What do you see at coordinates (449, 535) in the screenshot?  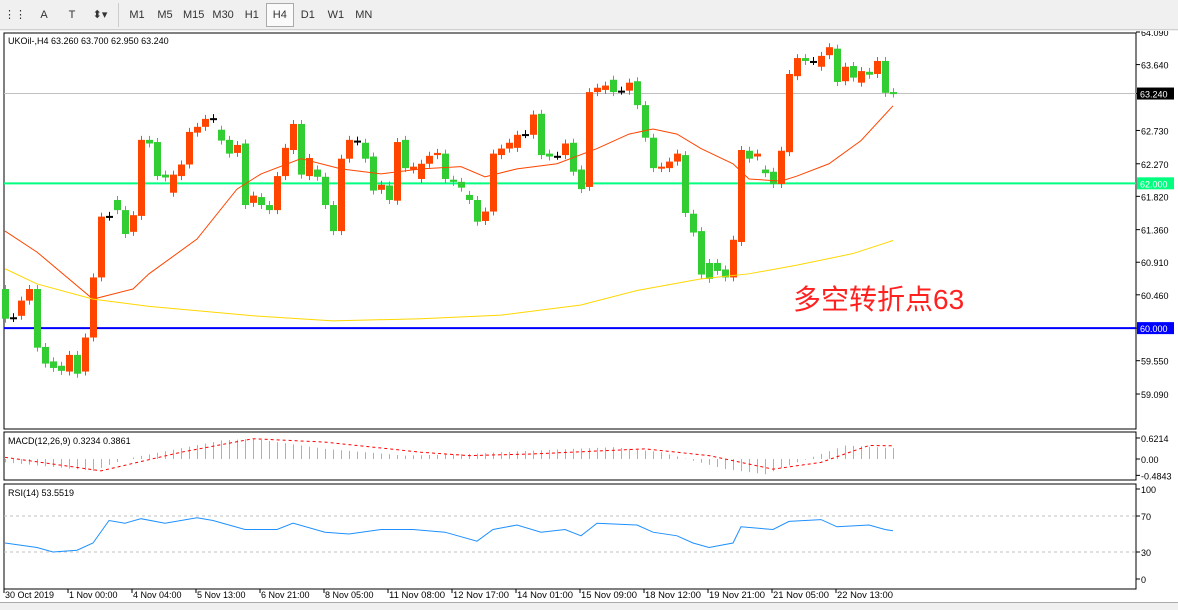 I see `rsi-line` at bounding box center [449, 535].